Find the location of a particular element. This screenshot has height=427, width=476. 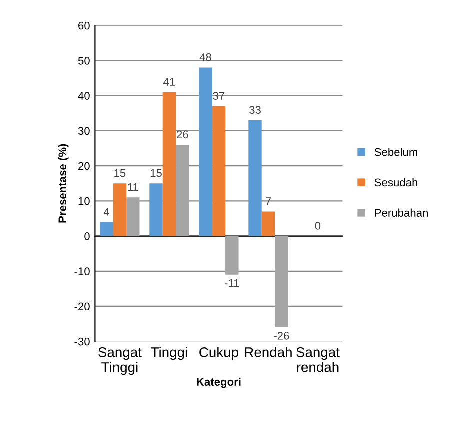

y-tick-label: 30 is located at coordinates (84, 131).